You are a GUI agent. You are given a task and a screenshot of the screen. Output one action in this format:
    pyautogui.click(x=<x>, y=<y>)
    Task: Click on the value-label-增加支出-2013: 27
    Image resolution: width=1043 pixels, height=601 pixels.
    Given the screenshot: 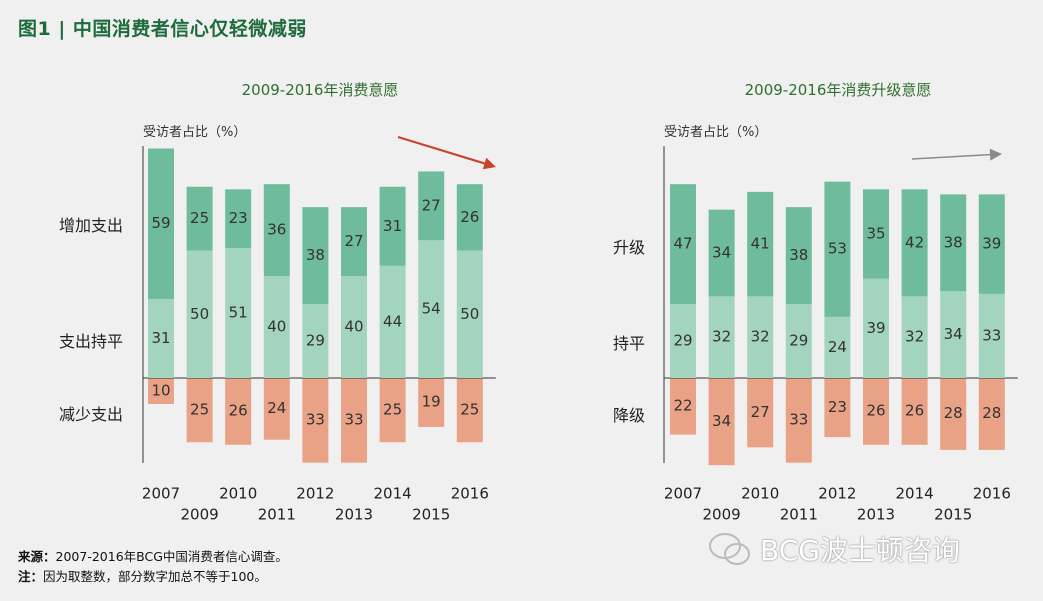 What is the action you would take?
    pyautogui.click(x=353, y=241)
    